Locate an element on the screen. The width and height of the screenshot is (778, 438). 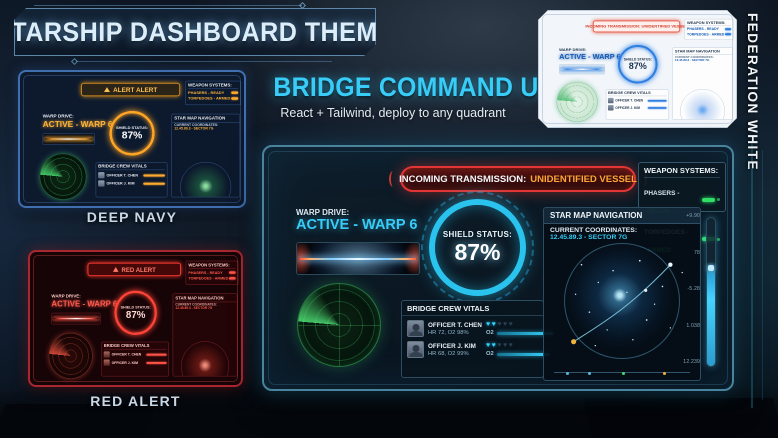
window-strut is located at coordinates (752, 273).